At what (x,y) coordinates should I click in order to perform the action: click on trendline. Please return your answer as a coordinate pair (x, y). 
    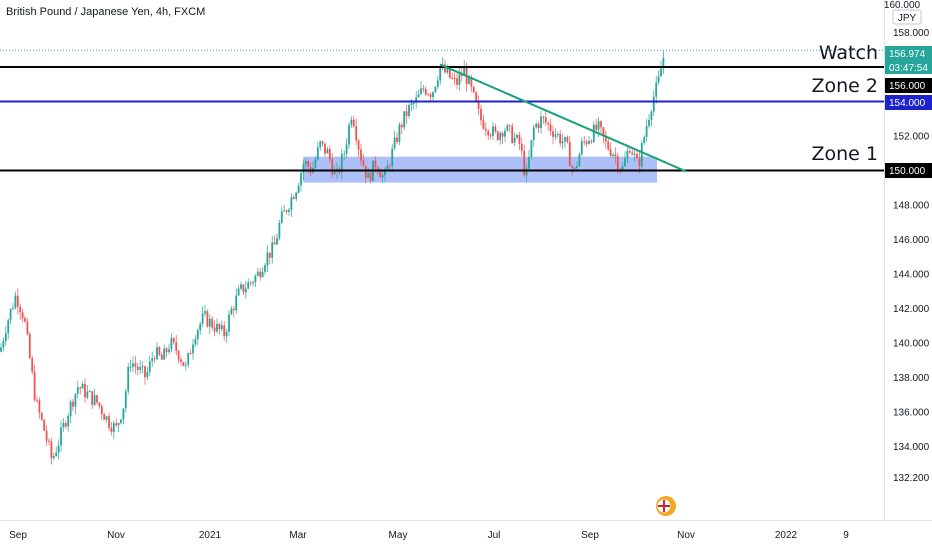
    Looking at the image, I should click on (563, 118).